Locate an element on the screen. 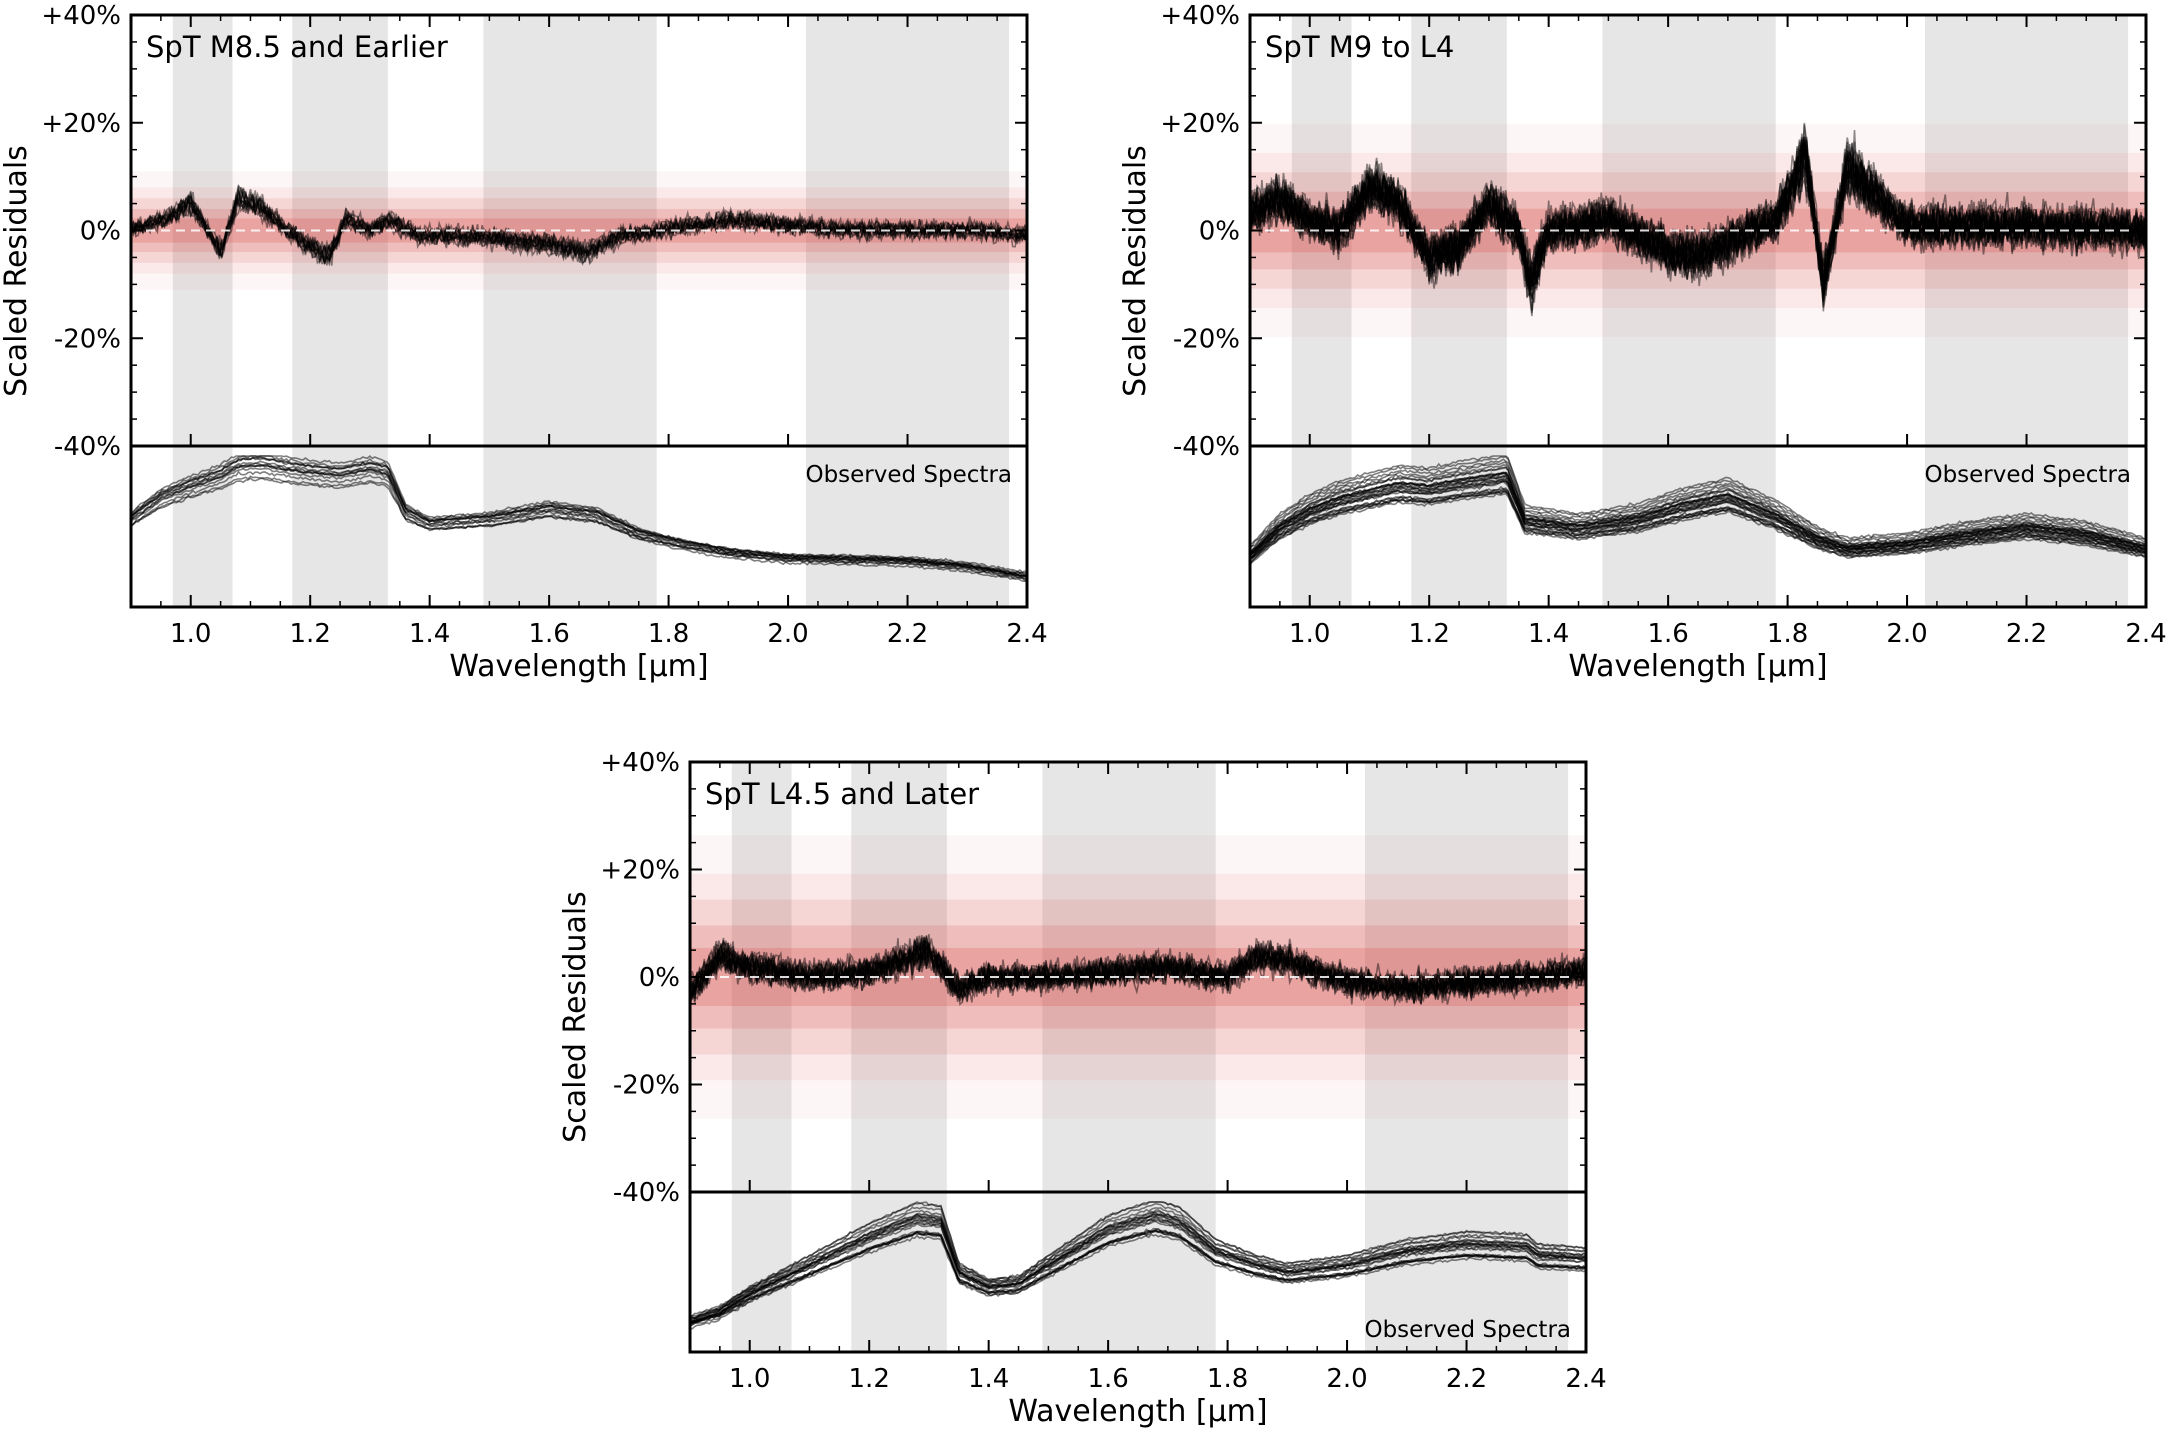 The width and height of the screenshot is (2170, 1439). x-tick-label: 2.0 is located at coordinates (787, 634).